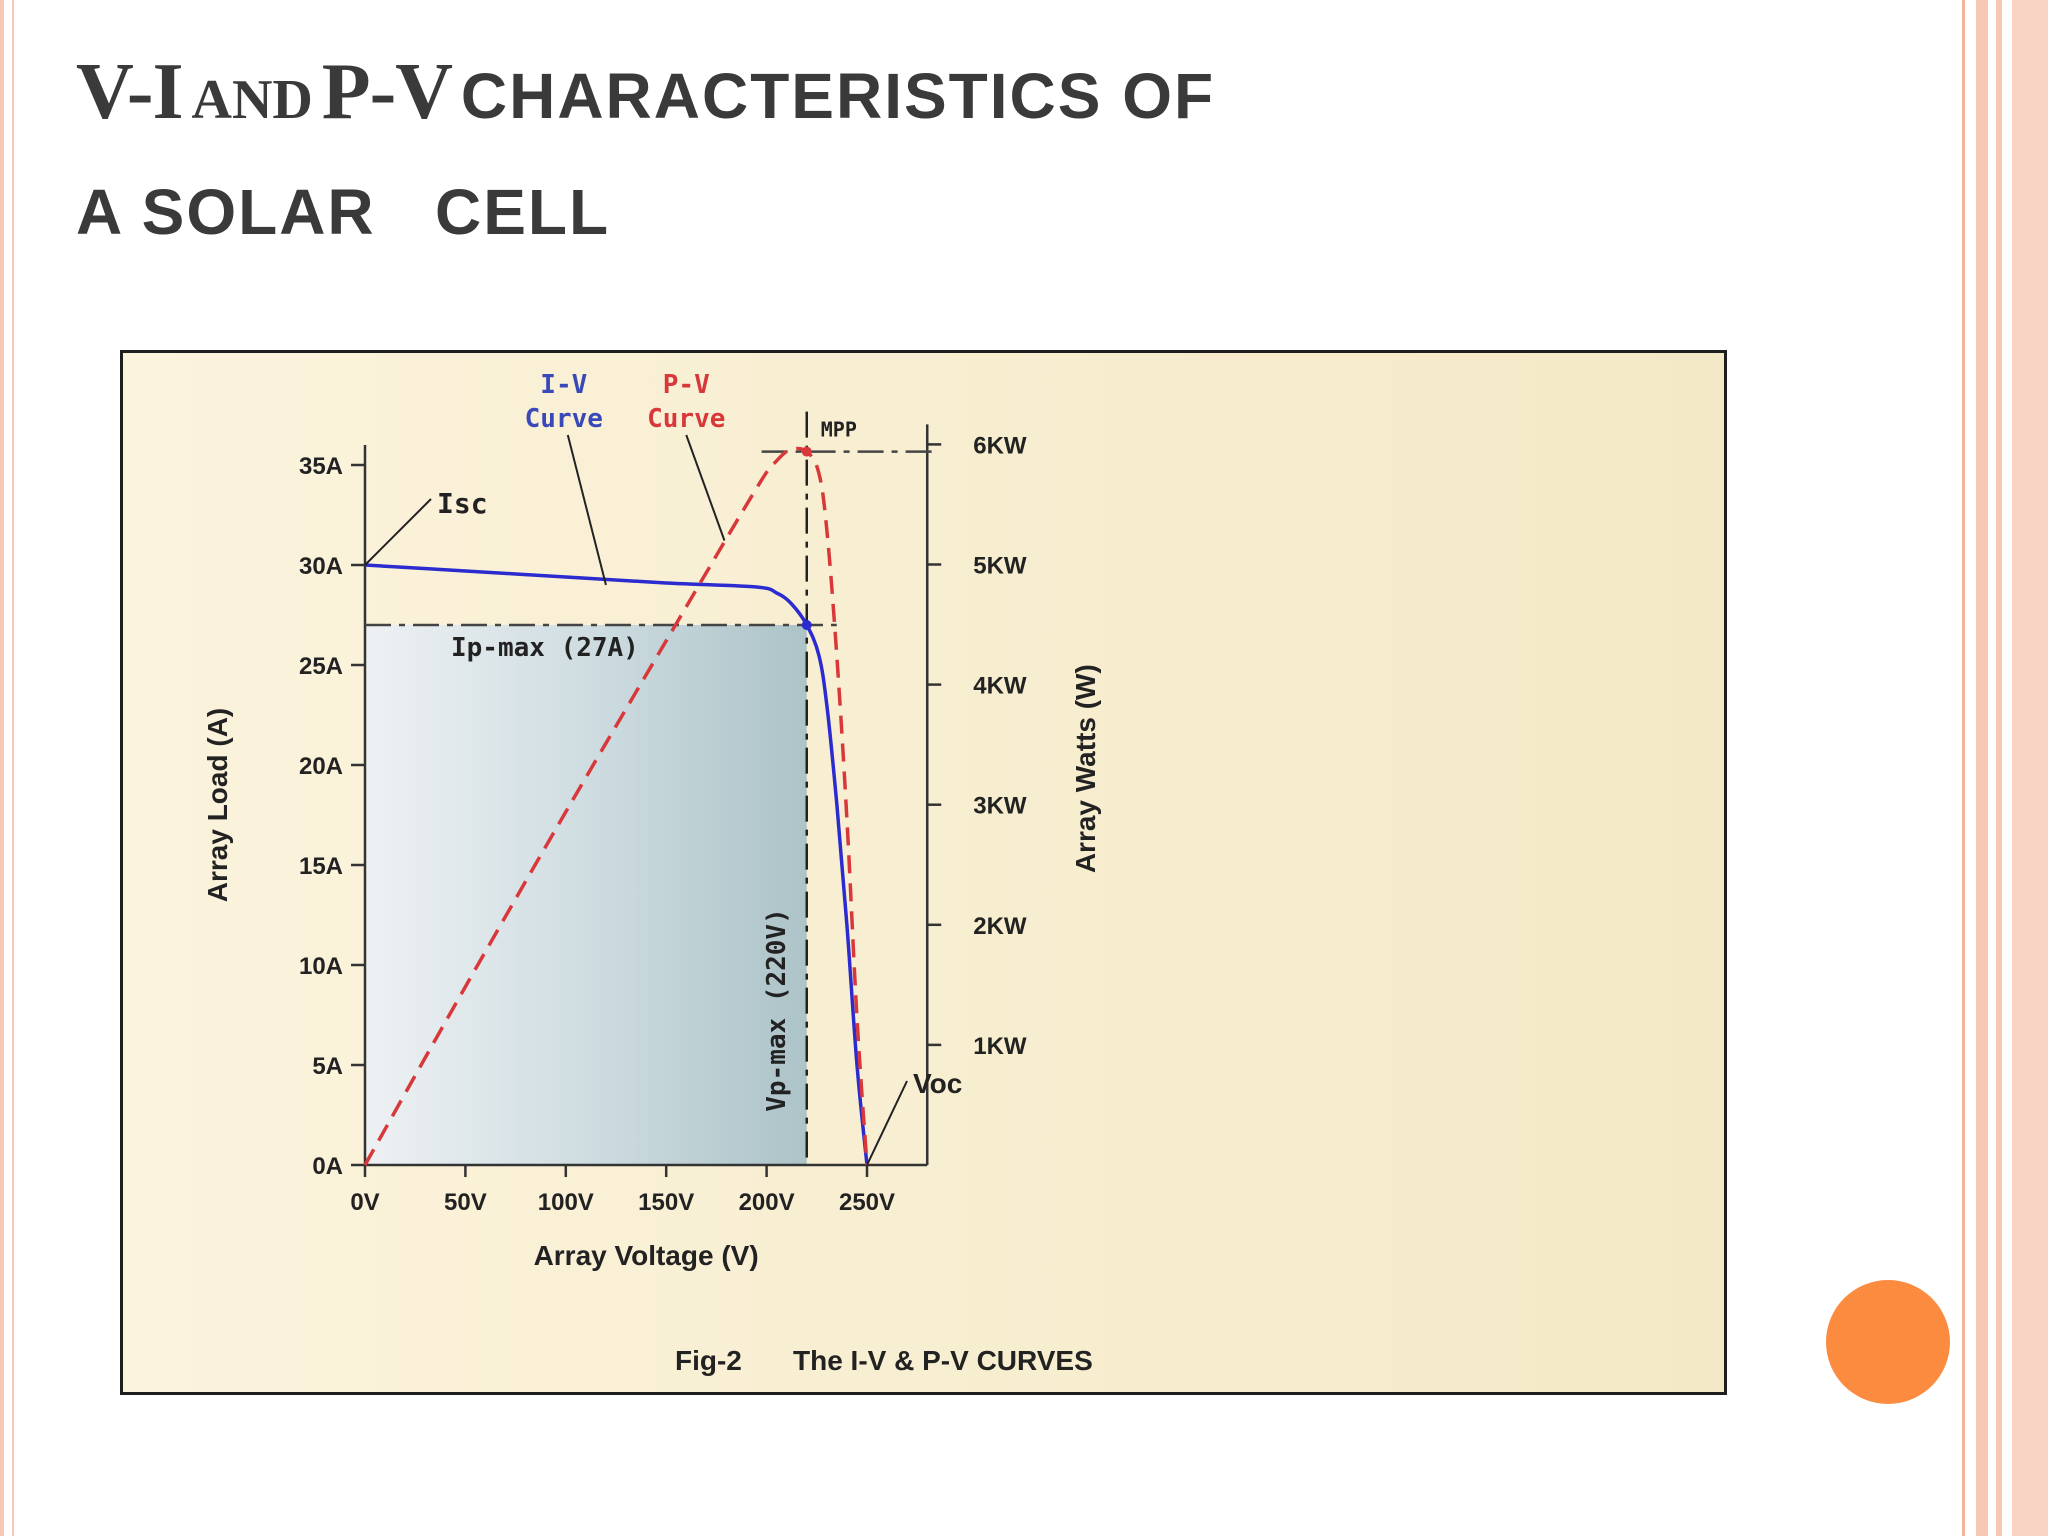  I want to click on iv-curve-label-line2: Curve, so click(564, 419).